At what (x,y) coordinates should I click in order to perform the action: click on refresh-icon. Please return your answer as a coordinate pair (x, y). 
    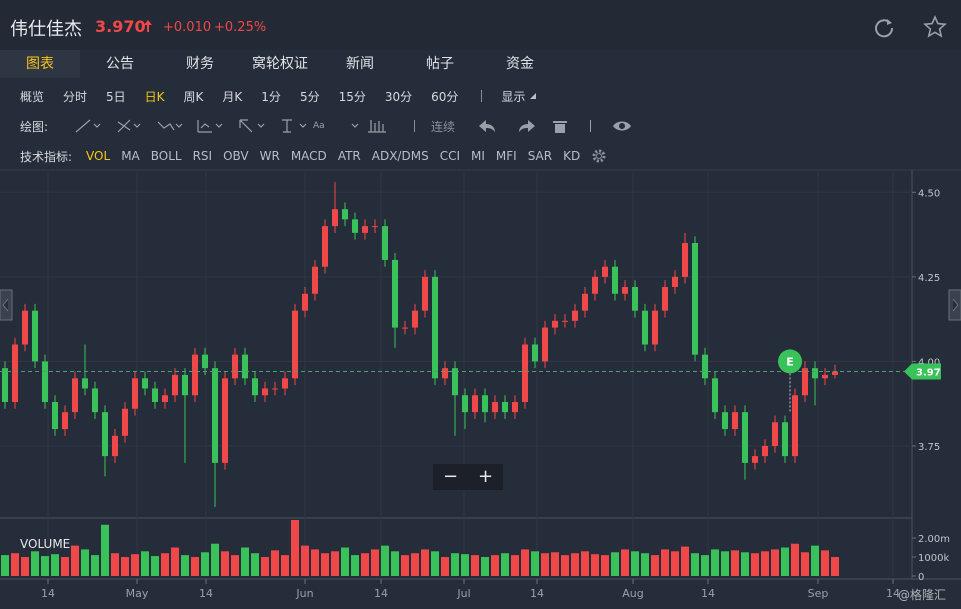
    Looking at the image, I should click on (884, 27).